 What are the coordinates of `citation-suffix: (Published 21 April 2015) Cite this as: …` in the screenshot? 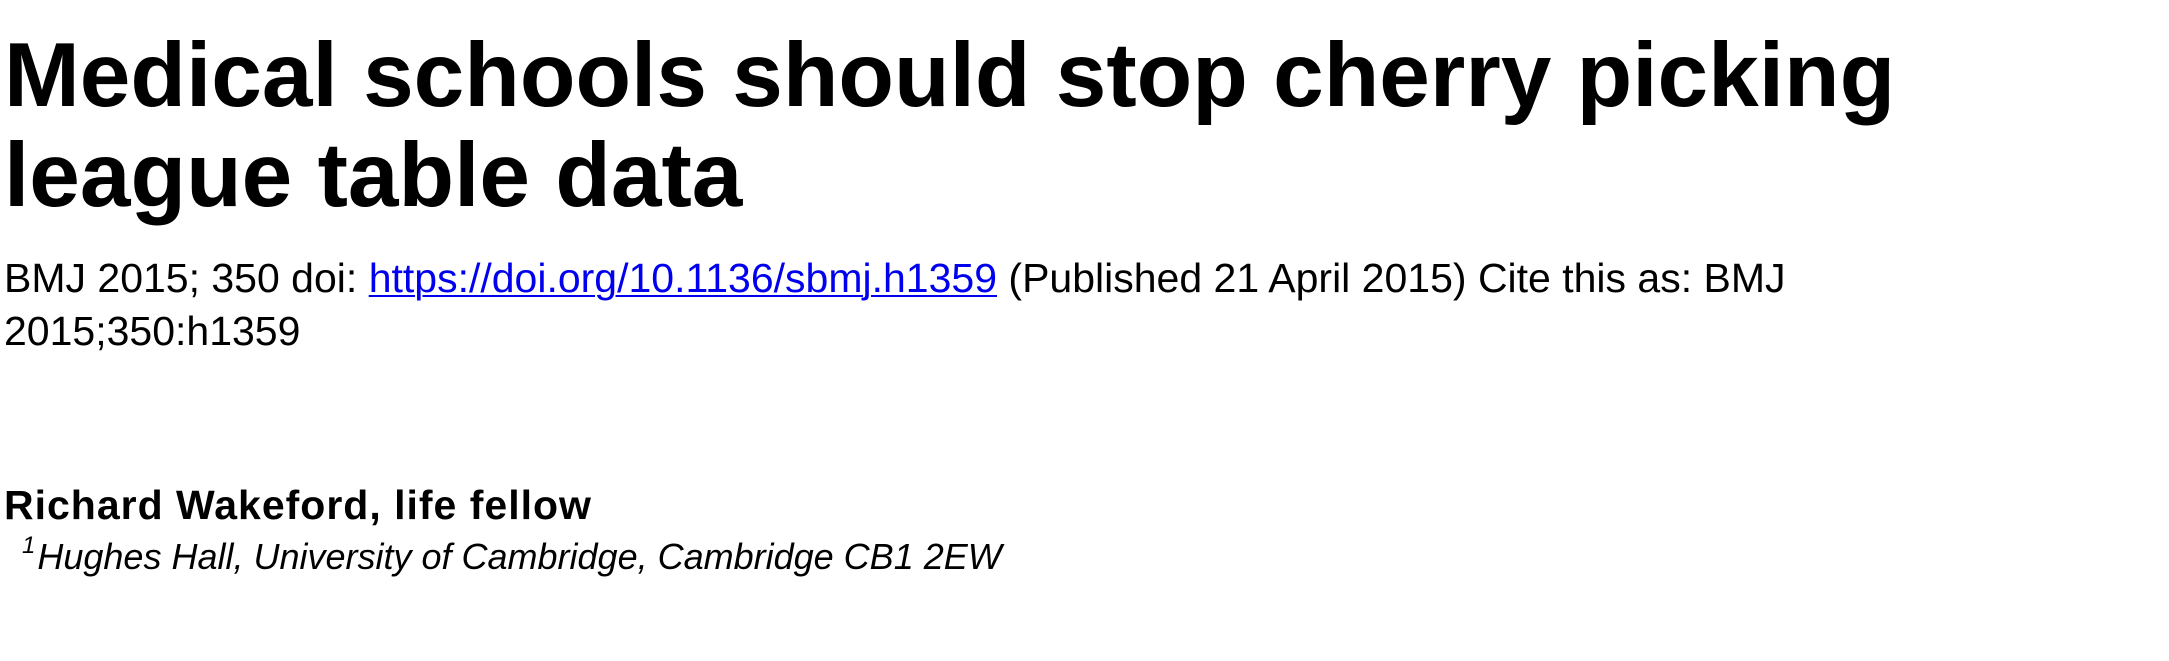 It's located at (895, 304).